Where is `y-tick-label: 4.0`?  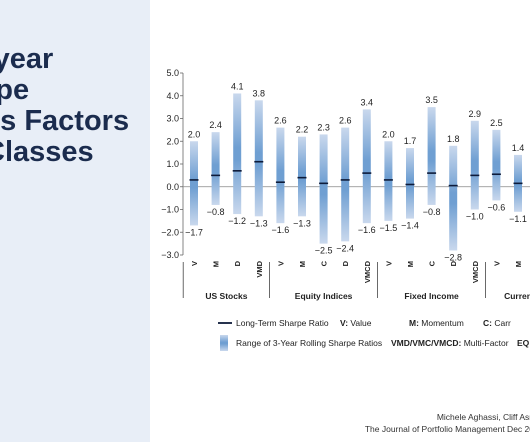 y-tick-label: 4.0 is located at coordinates (172, 96).